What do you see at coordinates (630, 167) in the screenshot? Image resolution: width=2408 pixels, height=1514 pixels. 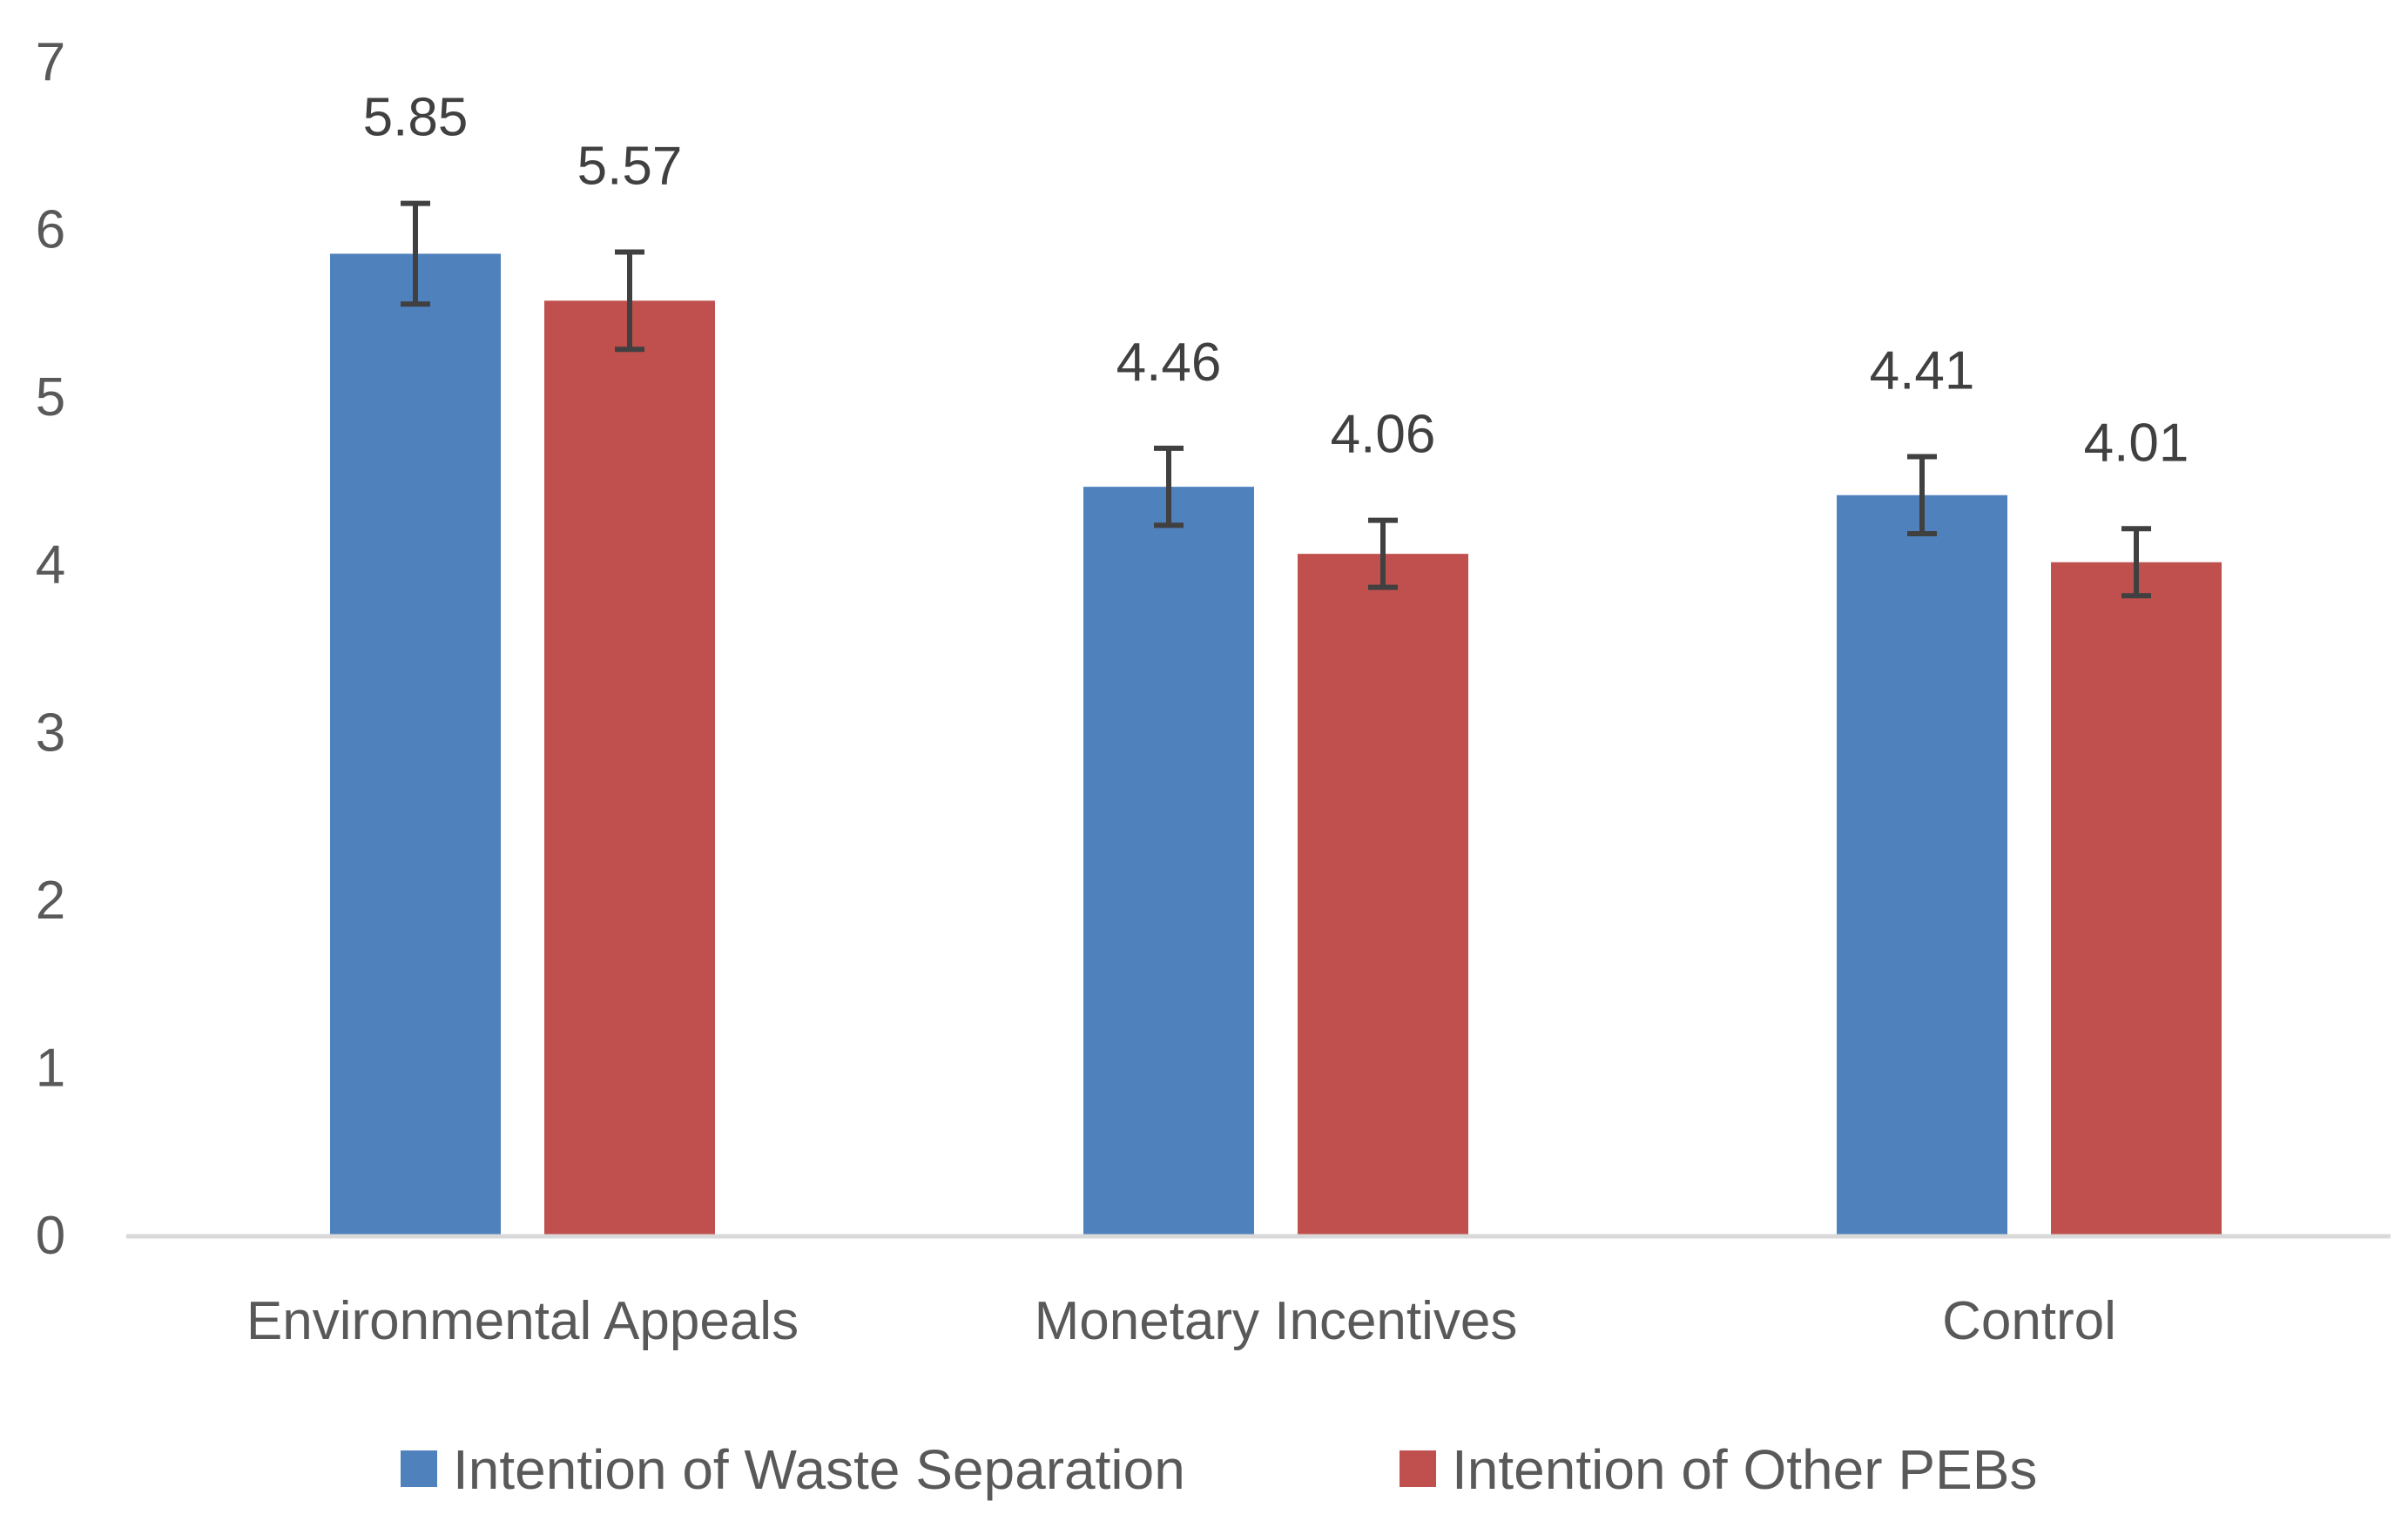 I see `data-label: 5.57` at bounding box center [630, 167].